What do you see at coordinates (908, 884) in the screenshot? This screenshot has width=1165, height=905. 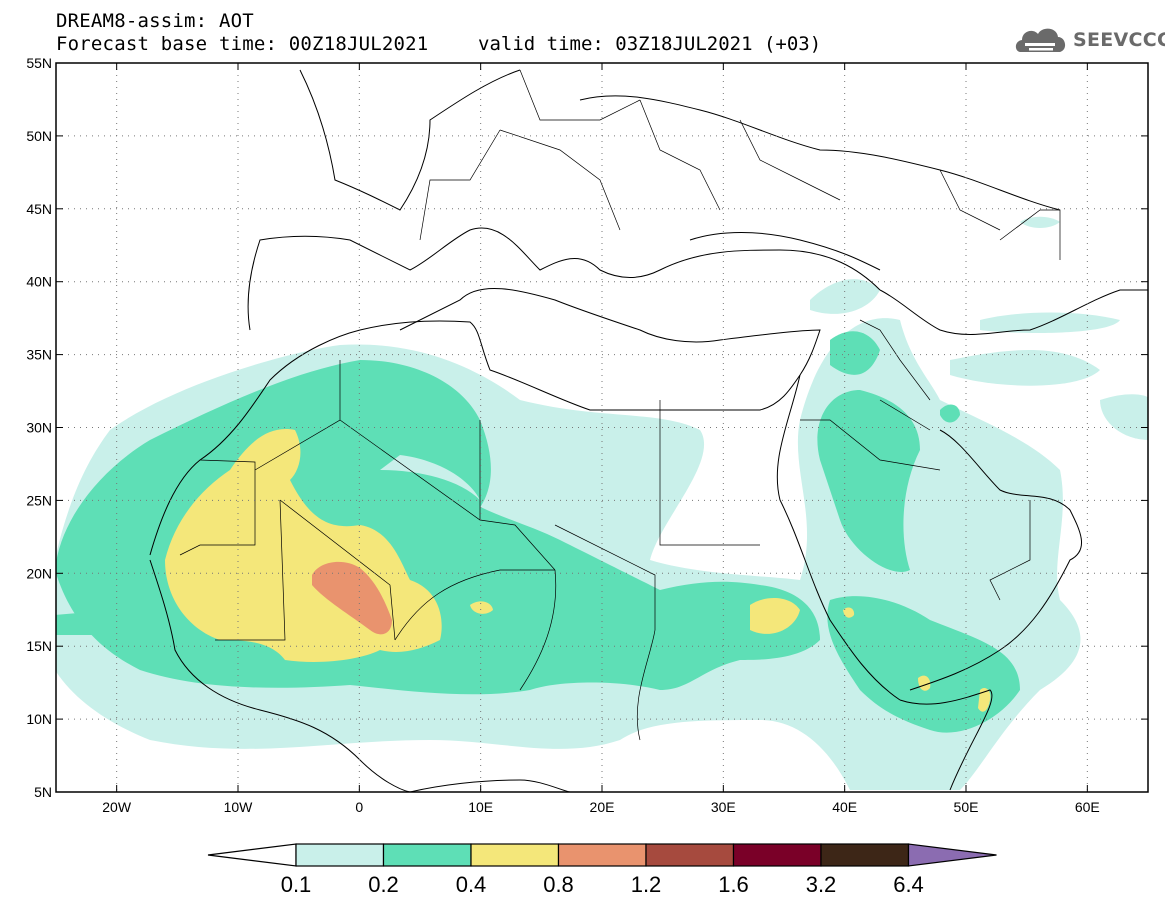 I see `colorbar-label: 6.4` at bounding box center [908, 884].